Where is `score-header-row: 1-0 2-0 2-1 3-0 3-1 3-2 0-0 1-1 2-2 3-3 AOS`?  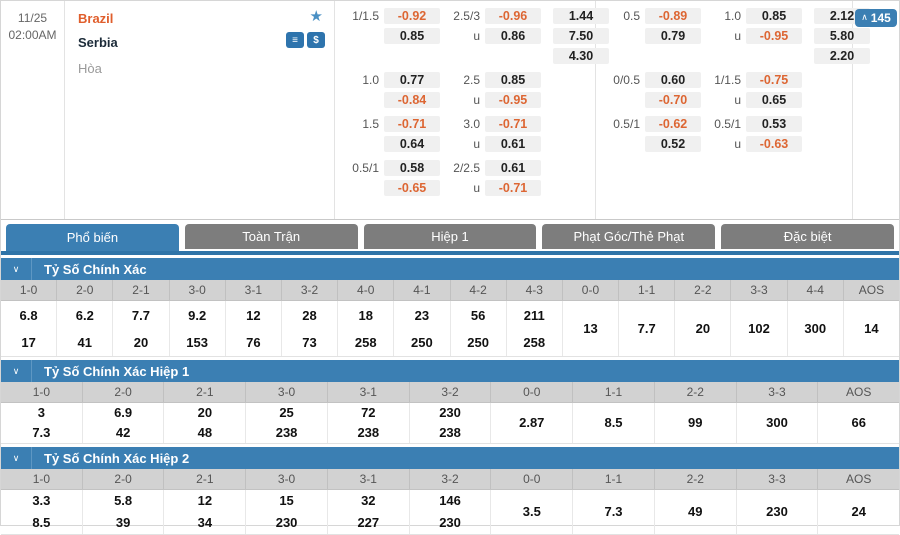
score-header-row: 1-0 2-0 2-1 3-0 3-1 3-2 0-0 1-1 2-2 3-3 AOS is located at coordinates (450, 392).